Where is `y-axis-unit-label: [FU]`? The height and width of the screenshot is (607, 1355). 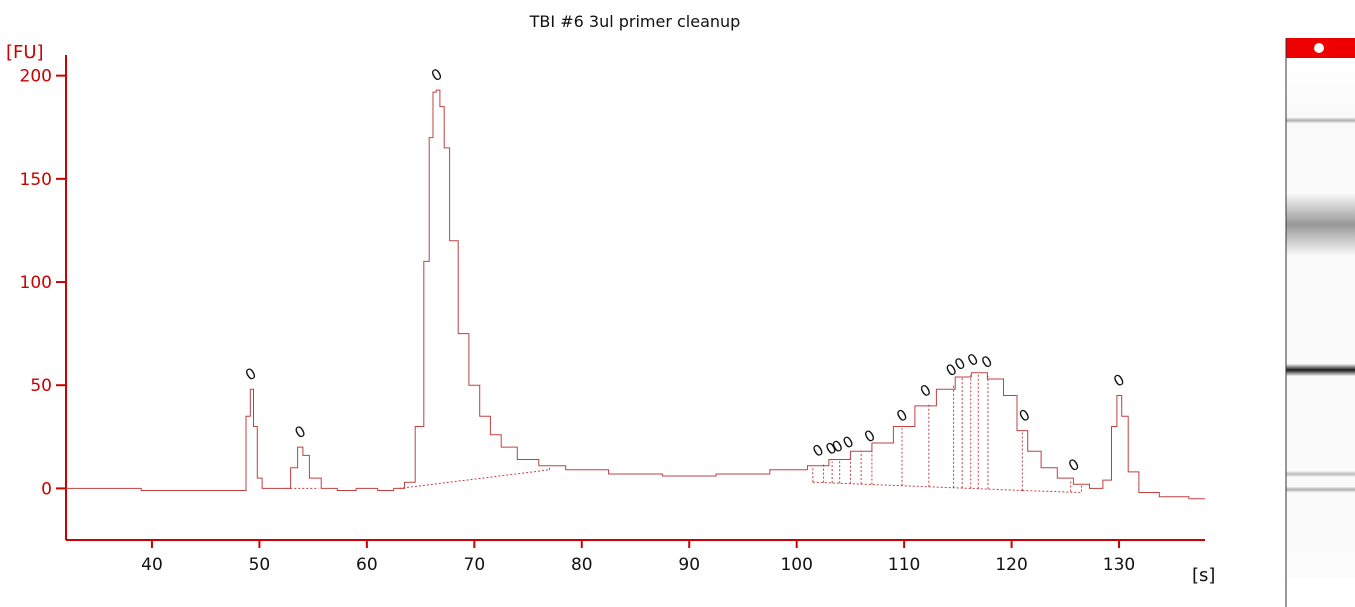
y-axis-unit-label: [FU] is located at coordinates (25, 52).